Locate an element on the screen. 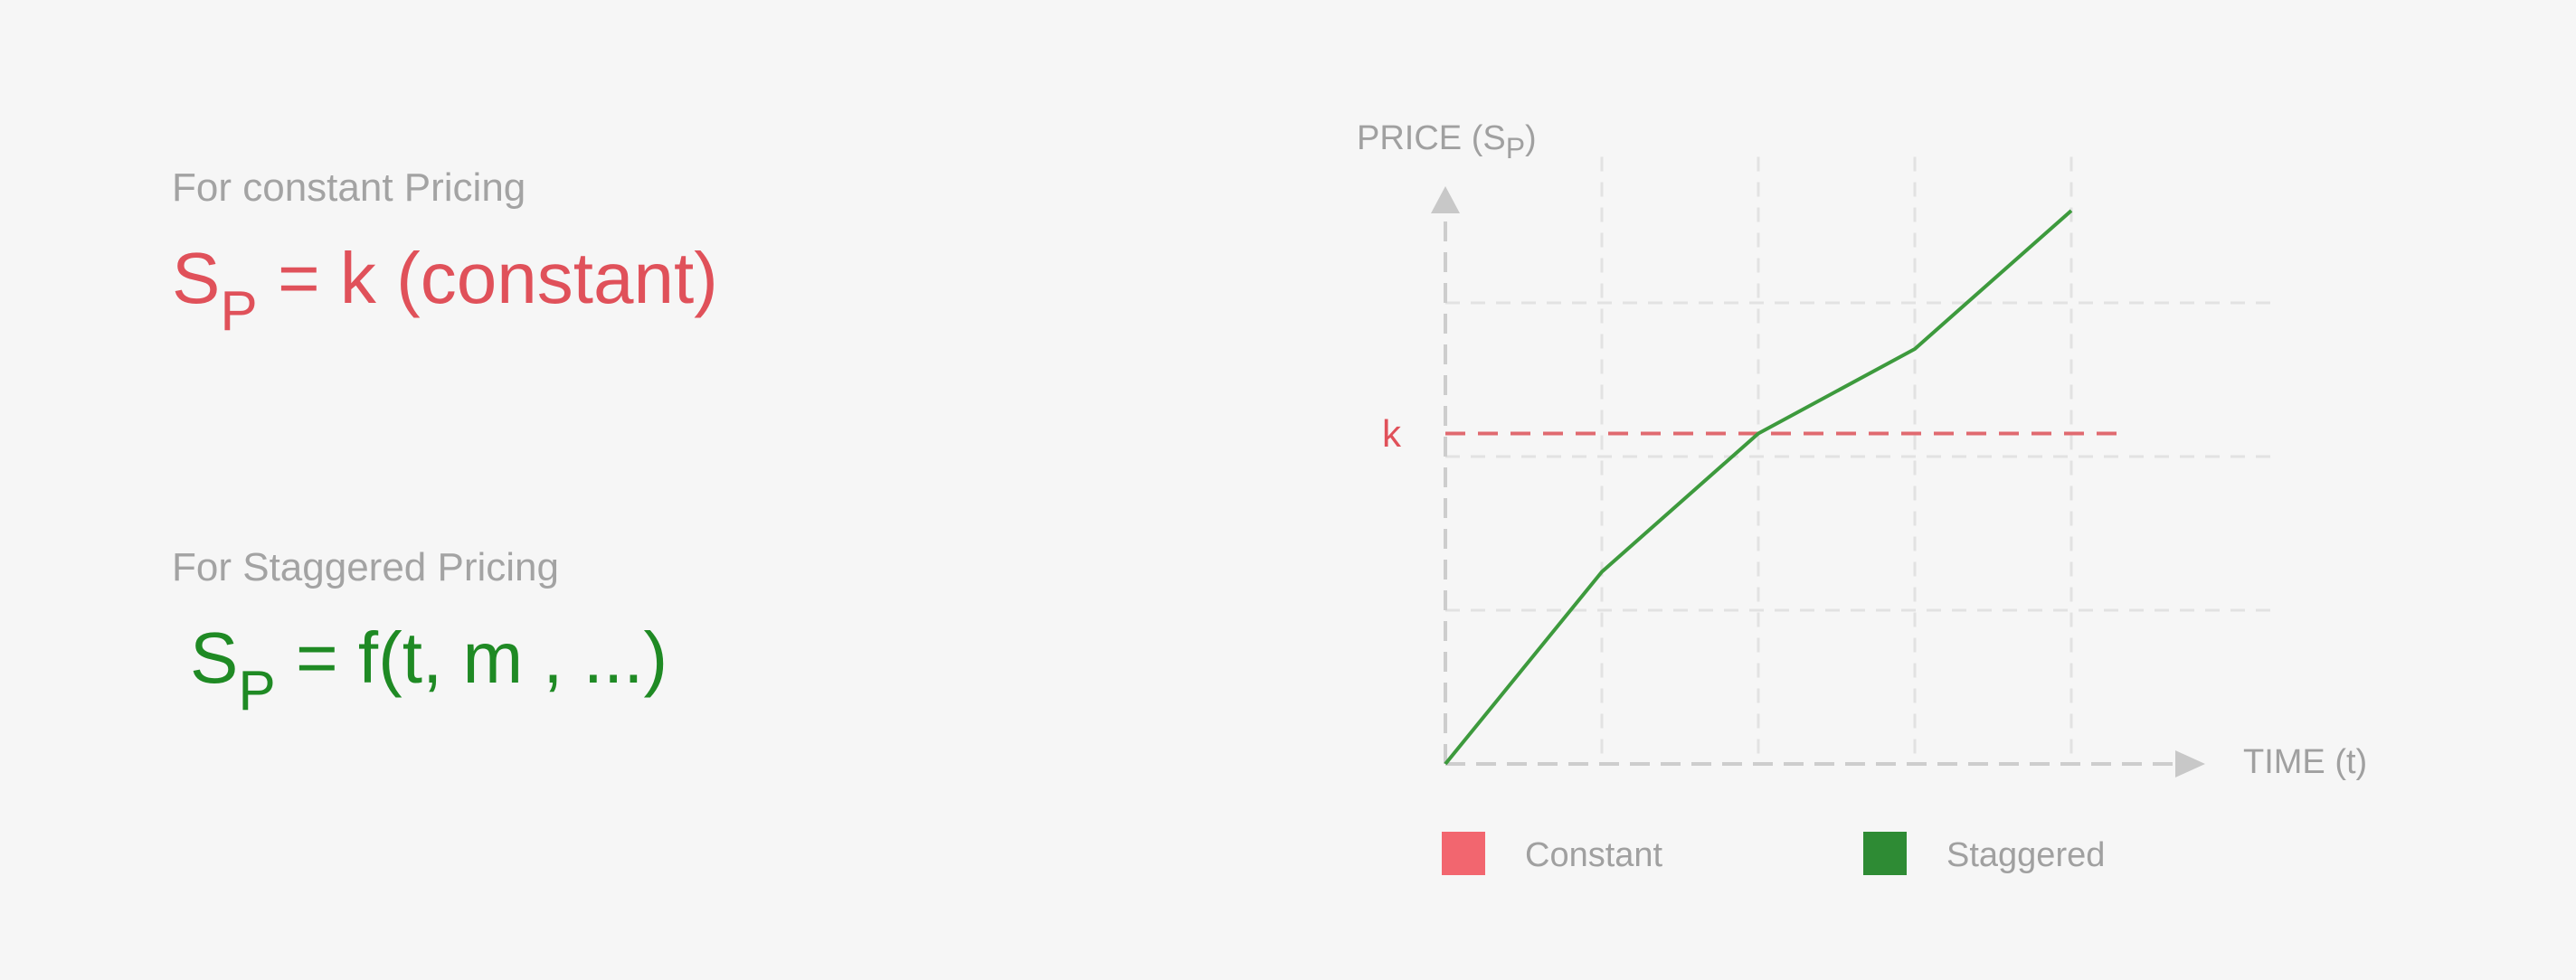 The width and height of the screenshot is (2576, 980). y-axis-label: PRICE (SP) is located at coordinates (1447, 142).